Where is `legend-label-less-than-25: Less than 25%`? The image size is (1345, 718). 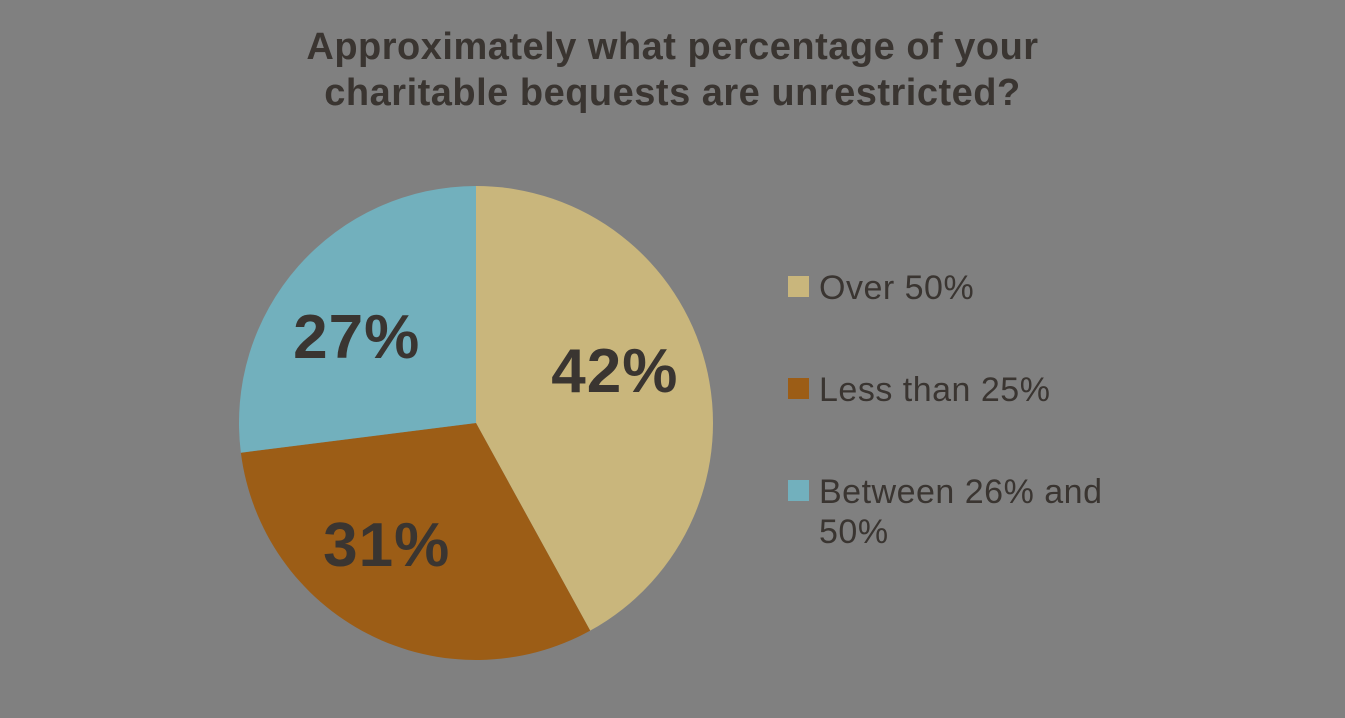
legend-label-less-than-25: Less than 25% is located at coordinates (935, 389).